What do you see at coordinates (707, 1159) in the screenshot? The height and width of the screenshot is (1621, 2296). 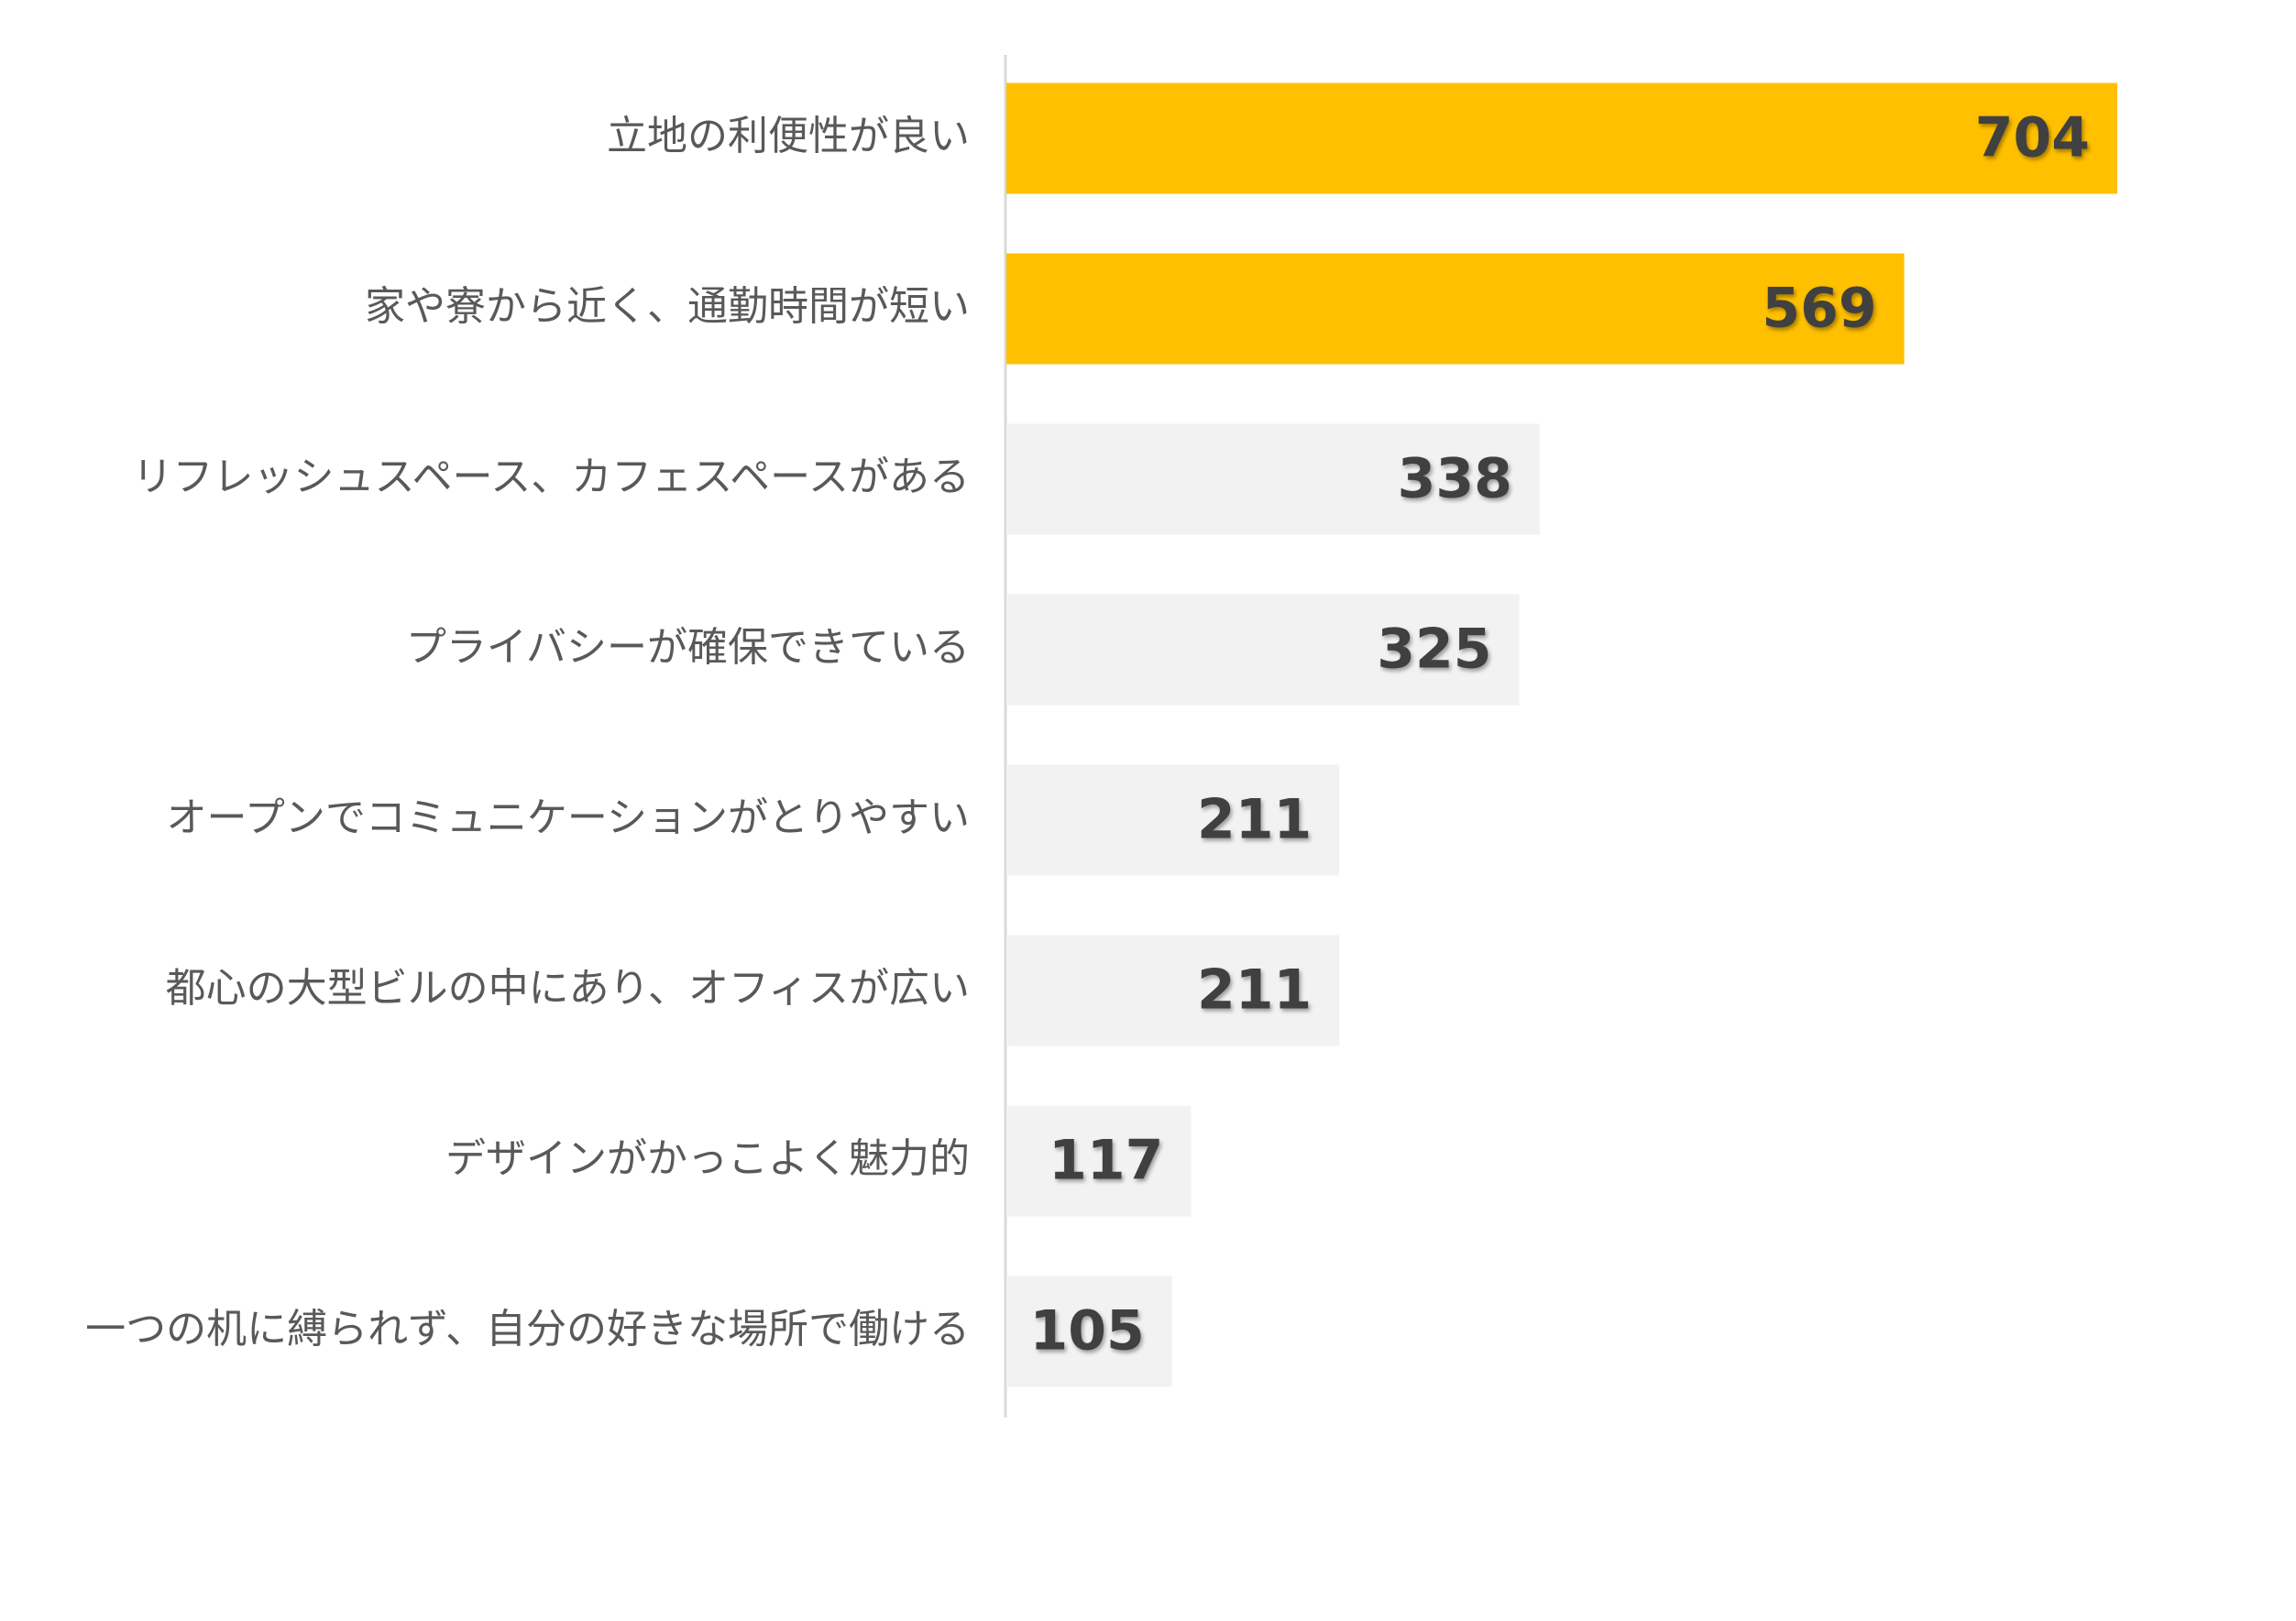 I see `category-label: デザインがかっこよく魅力的` at bounding box center [707, 1159].